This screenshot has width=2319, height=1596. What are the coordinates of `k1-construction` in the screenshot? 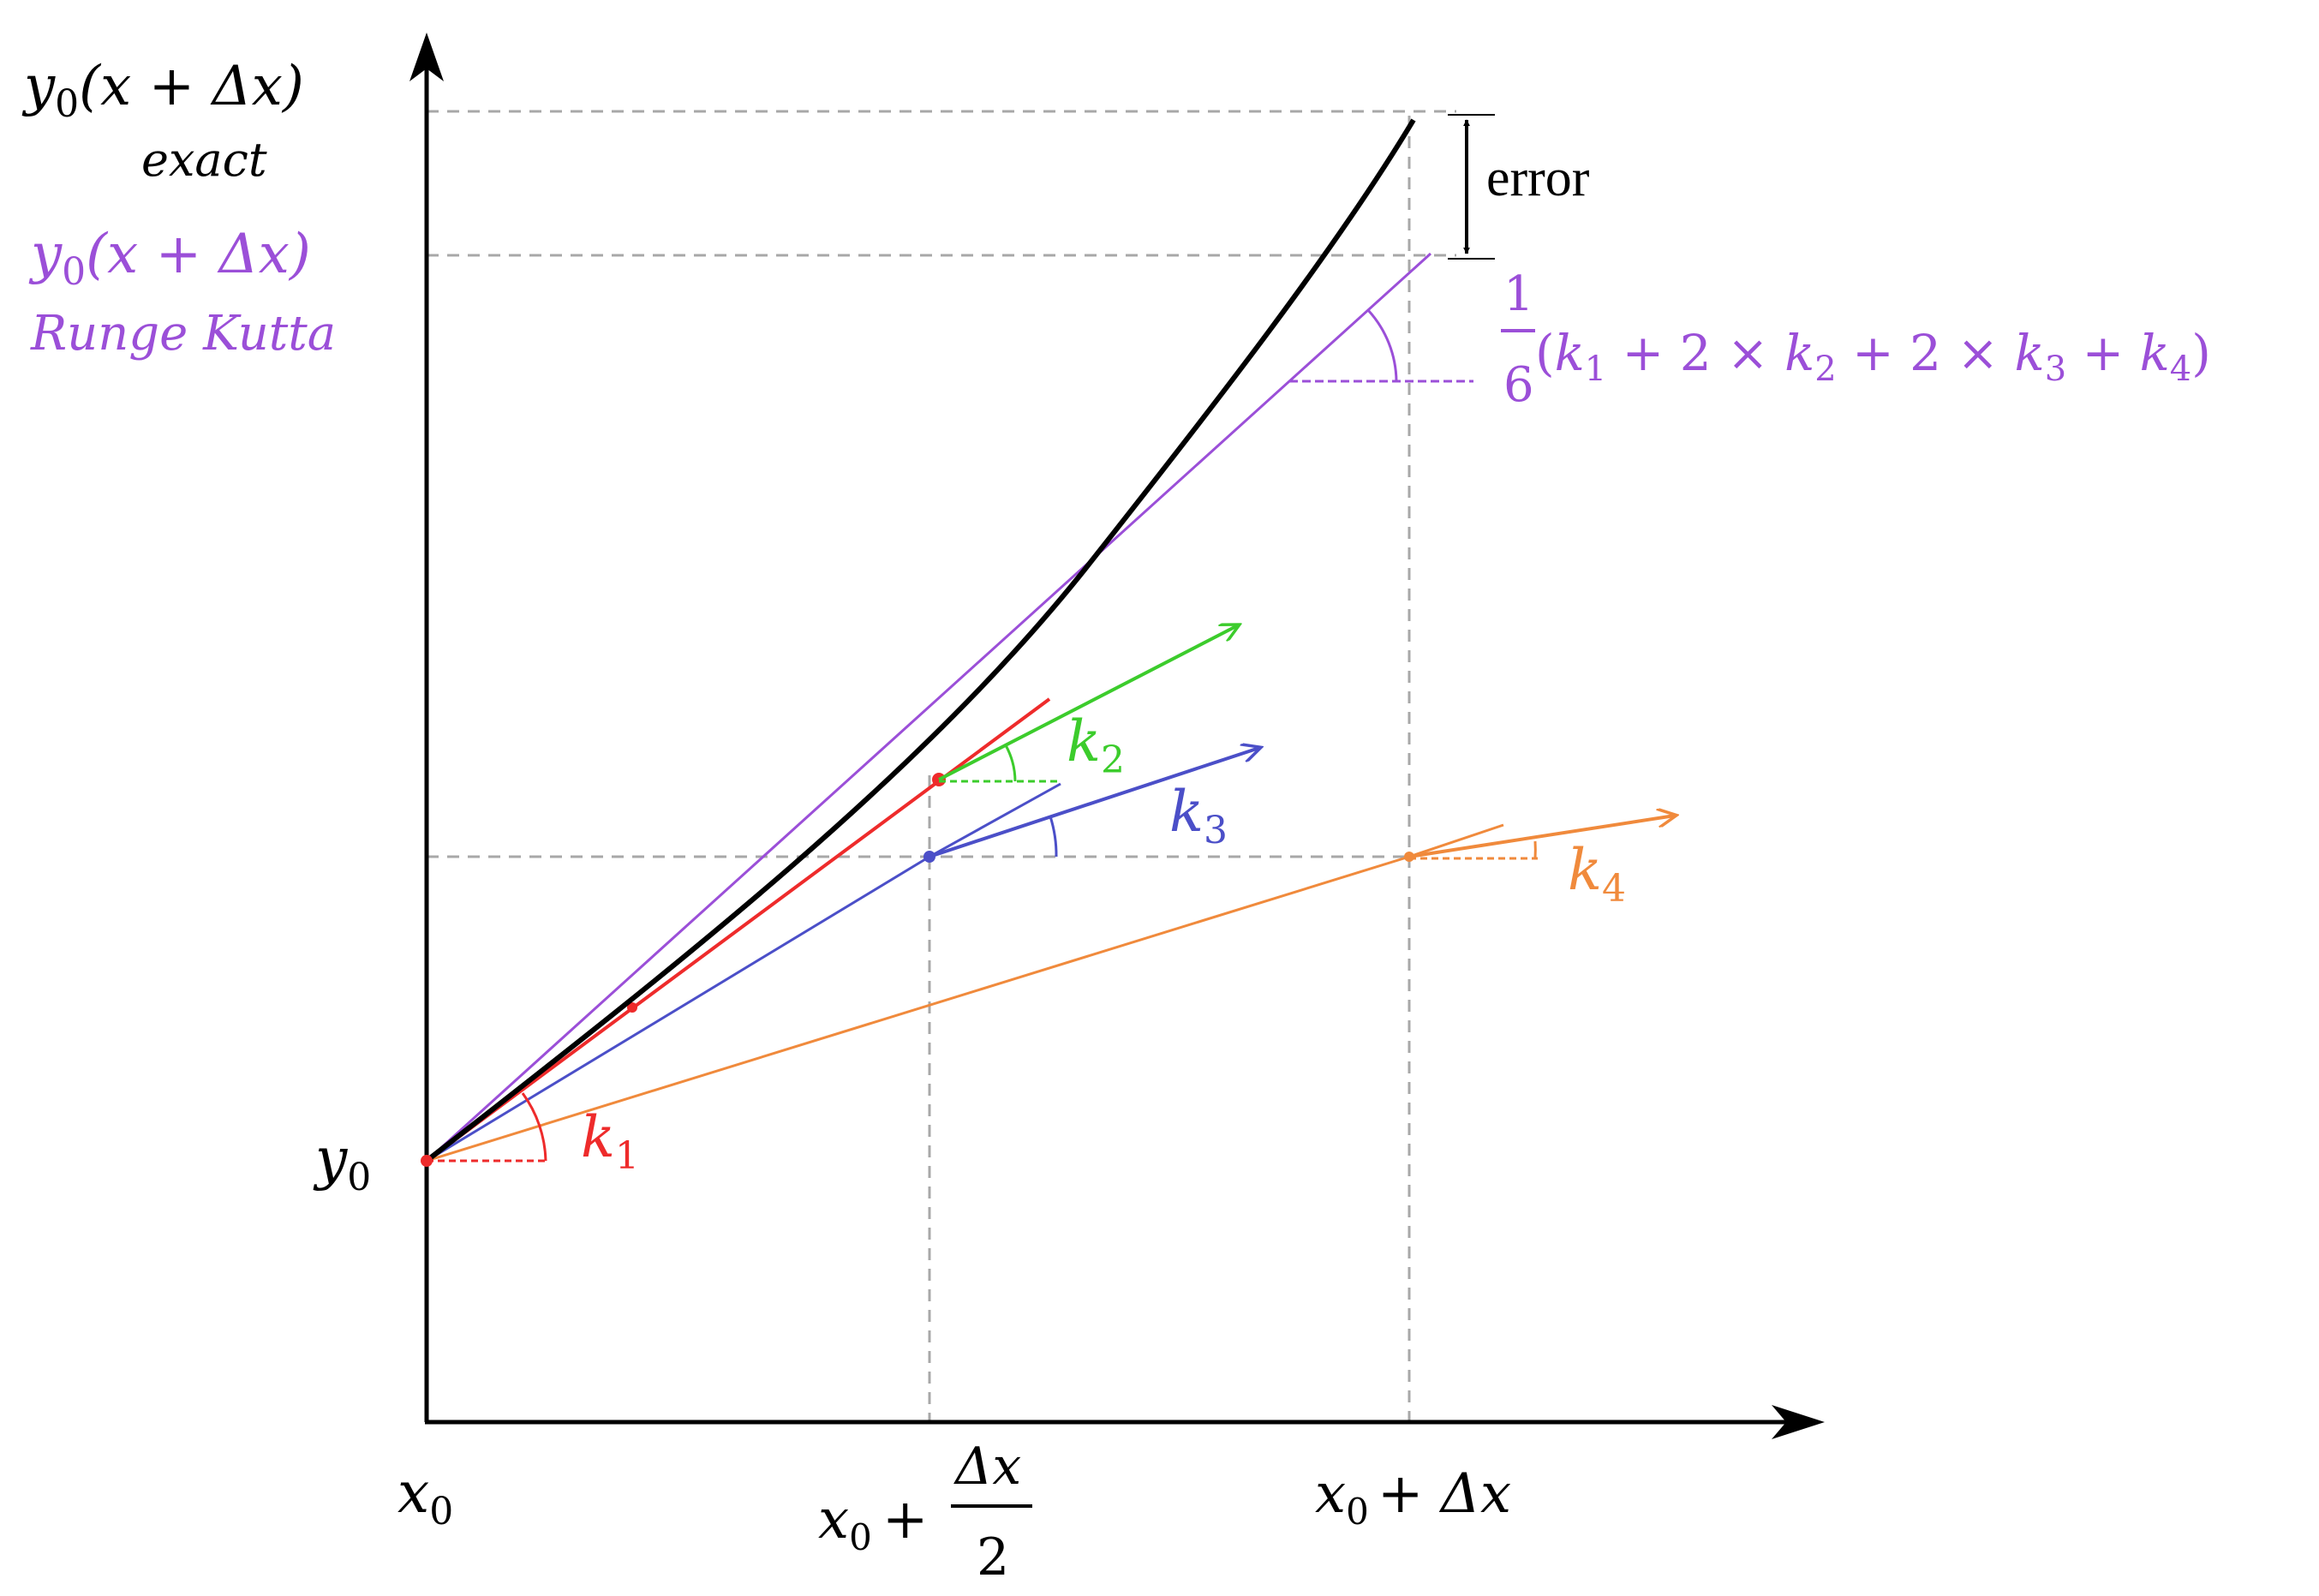 It's located at (738, 930).